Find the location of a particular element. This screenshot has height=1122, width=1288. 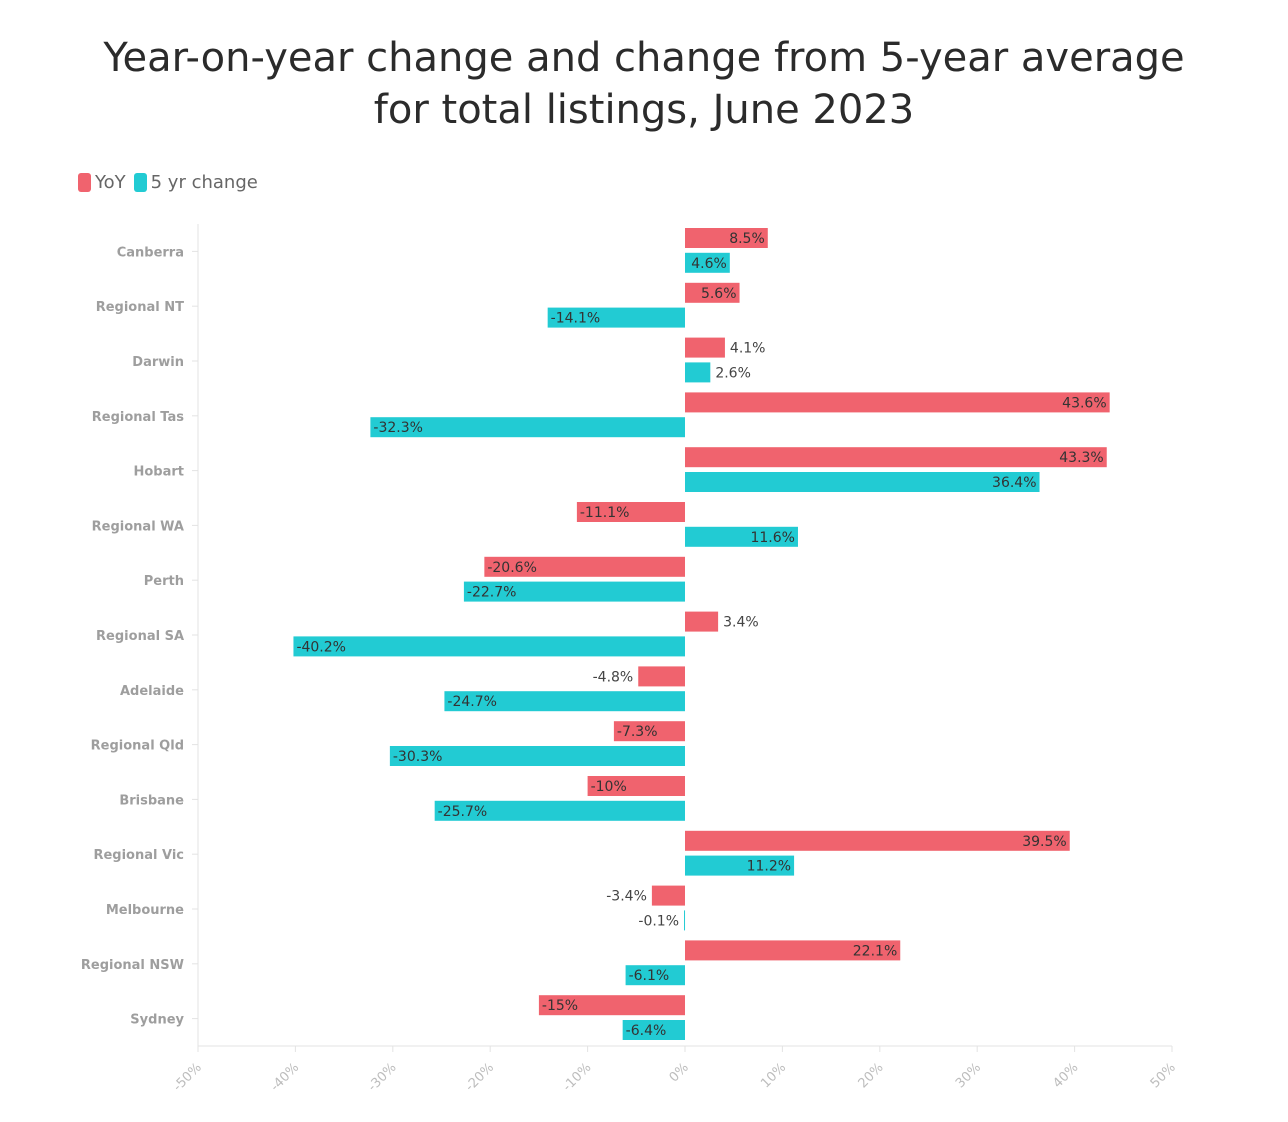

category-label: Adelaide is located at coordinates (152, 691).